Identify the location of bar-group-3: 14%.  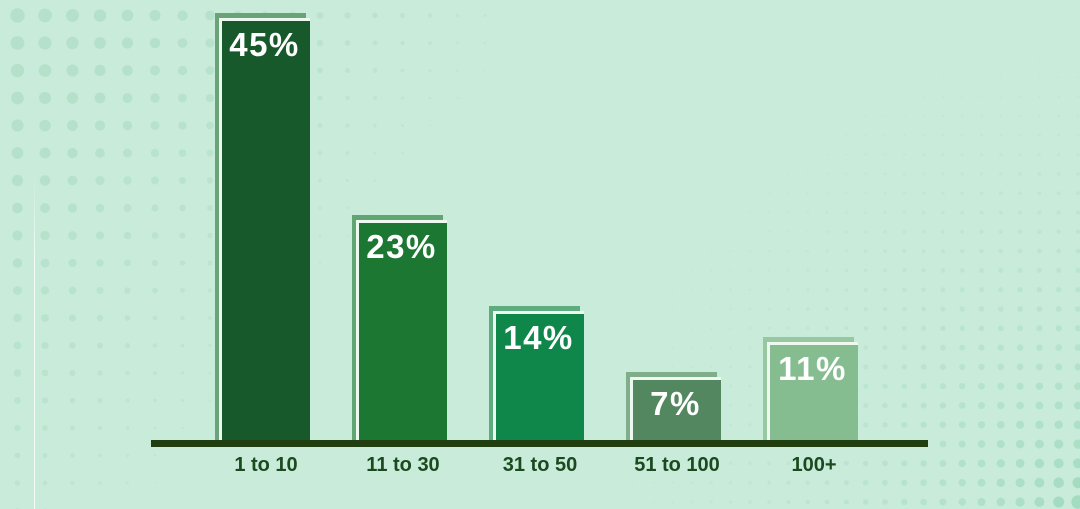
(536, 373).